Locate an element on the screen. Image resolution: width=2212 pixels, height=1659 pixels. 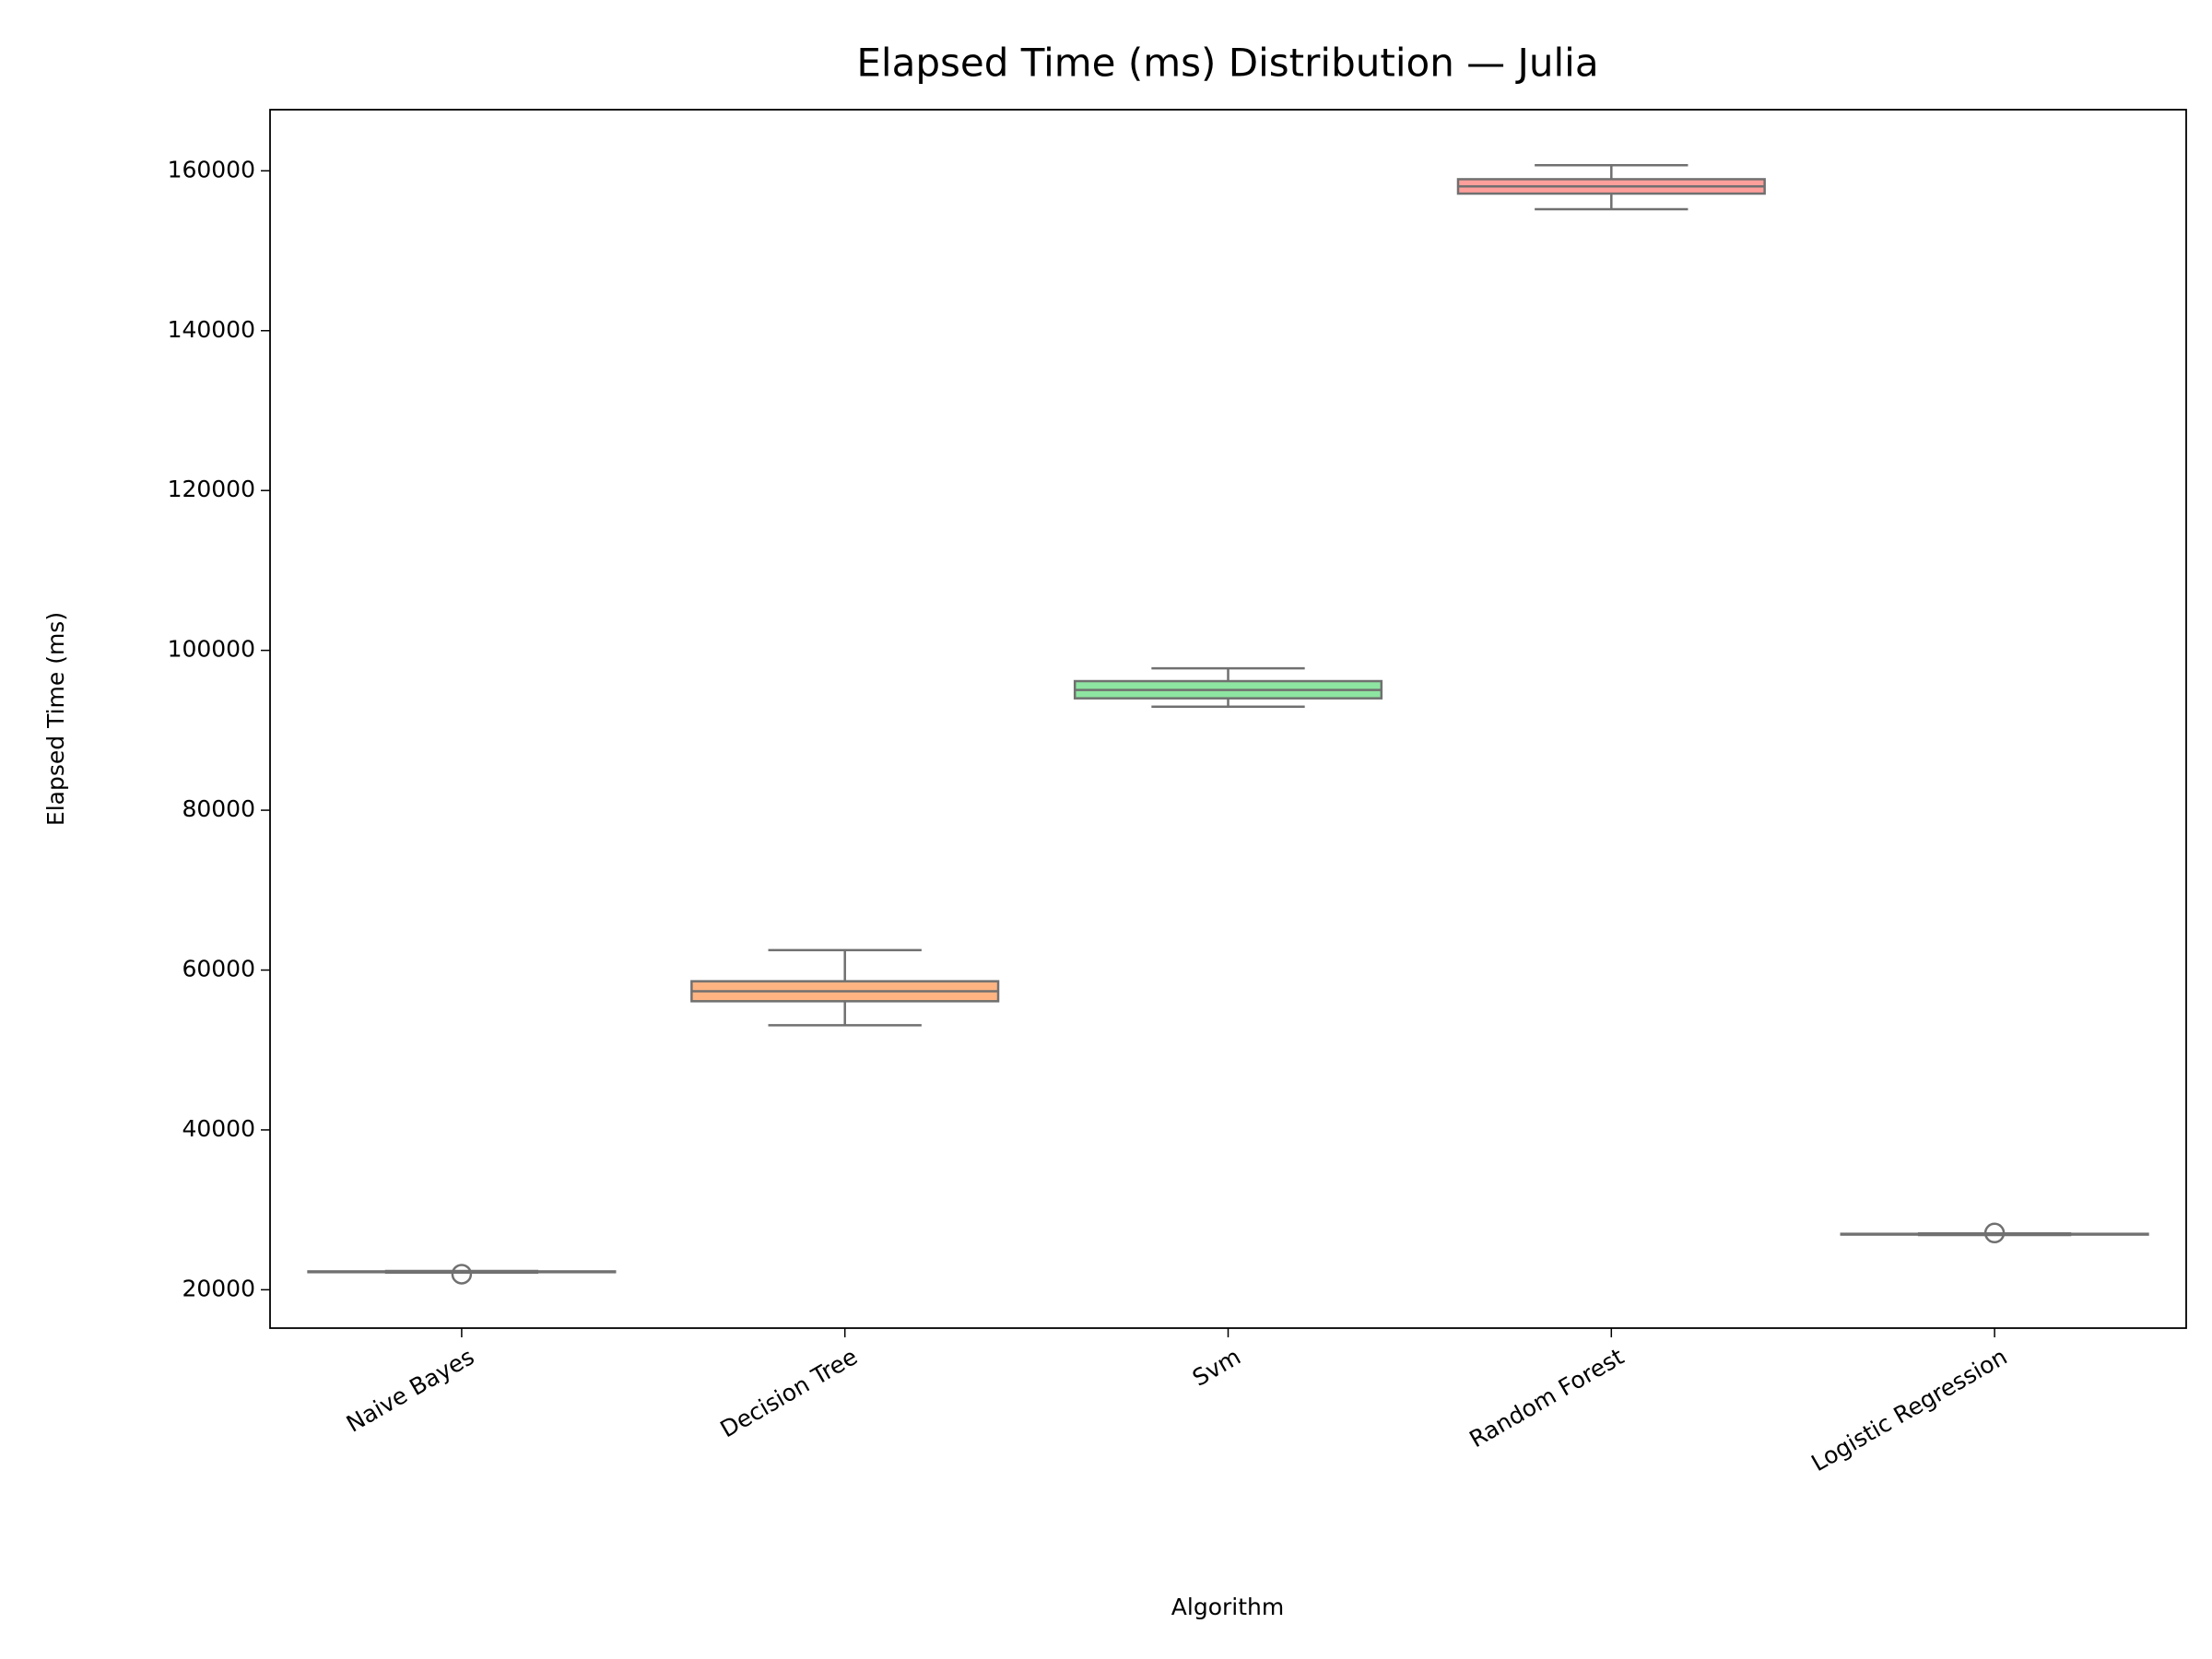
y-tick-label: 20000 is located at coordinates (218, 1288).